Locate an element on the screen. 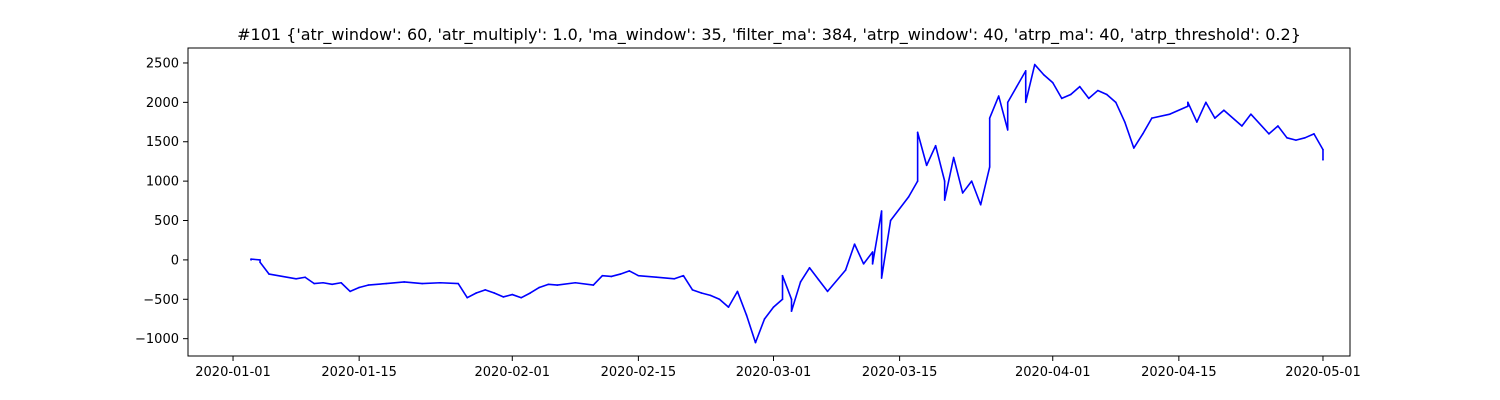 The width and height of the screenshot is (1500, 400). y-tick-label: 2500 is located at coordinates (162, 63).